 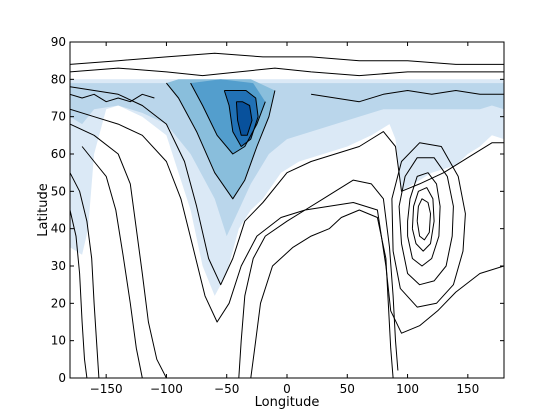 What do you see at coordinates (58, 191) in the screenshot?
I see `y-tick-label: 50` at bounding box center [58, 191].